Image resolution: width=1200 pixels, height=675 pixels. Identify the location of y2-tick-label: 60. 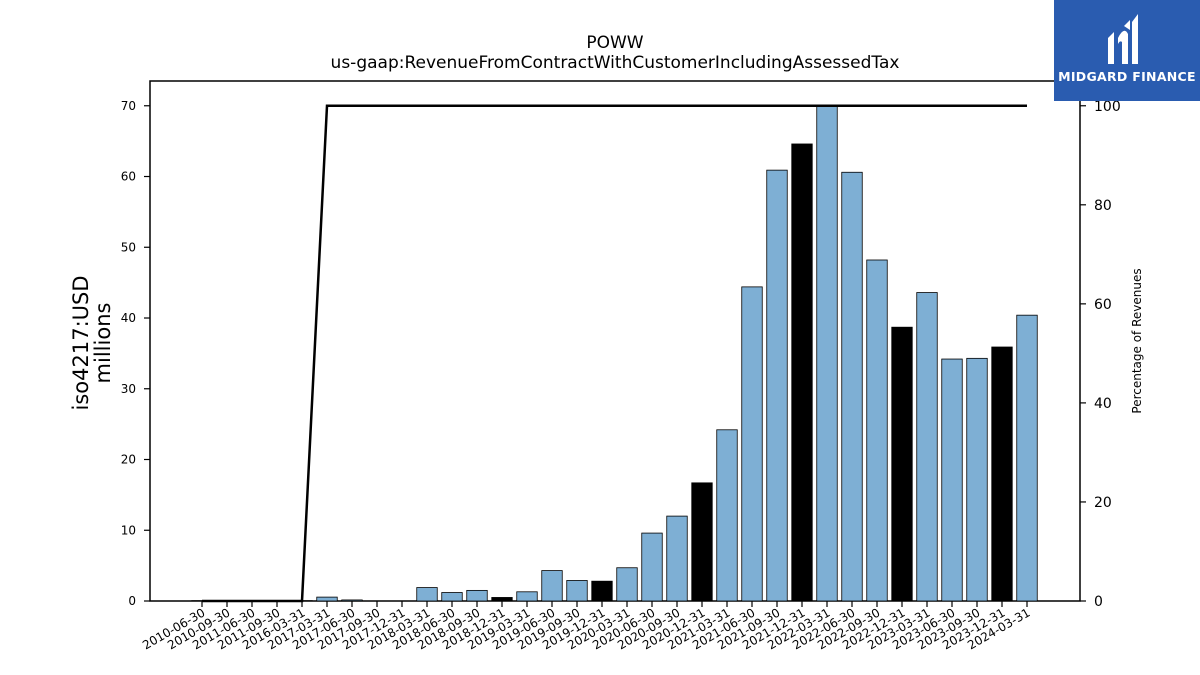
(1103, 305).